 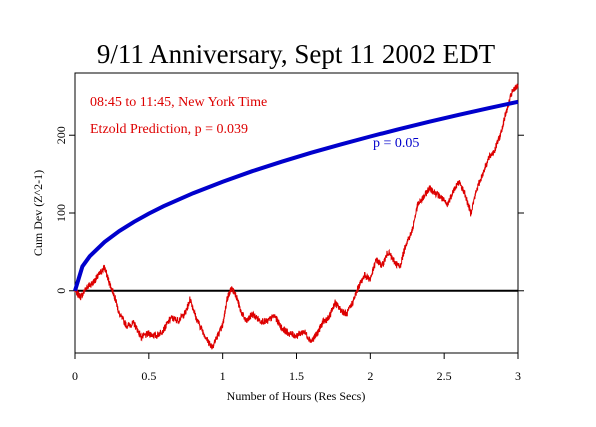 I want to click on y-tick-label: 0, so click(x=61, y=291).